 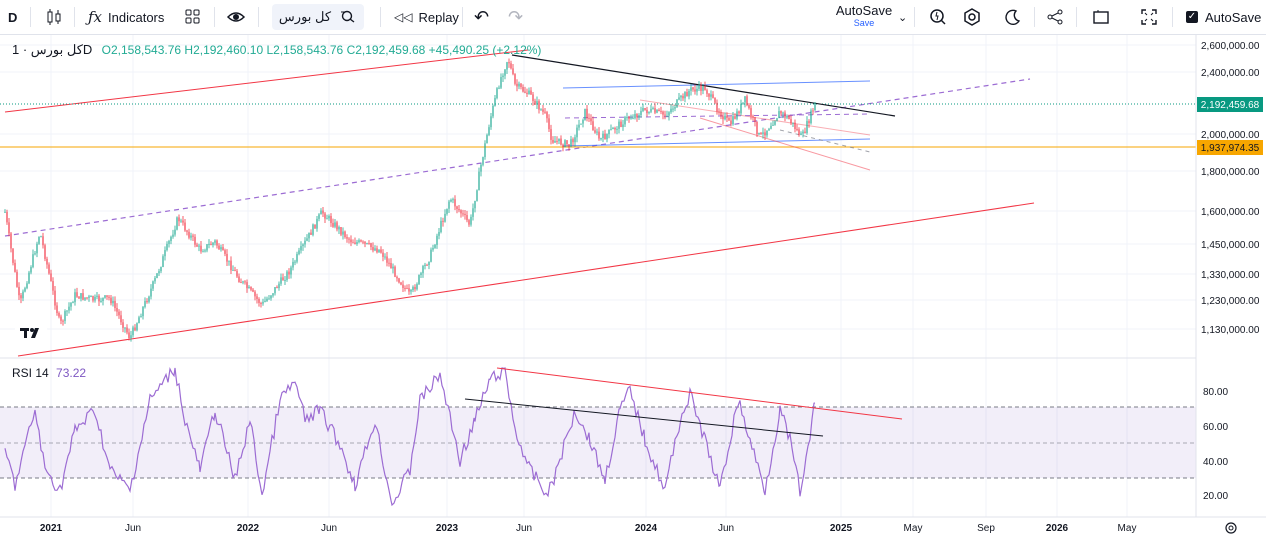 I want to click on gear-icon, so click(x=1231, y=528).